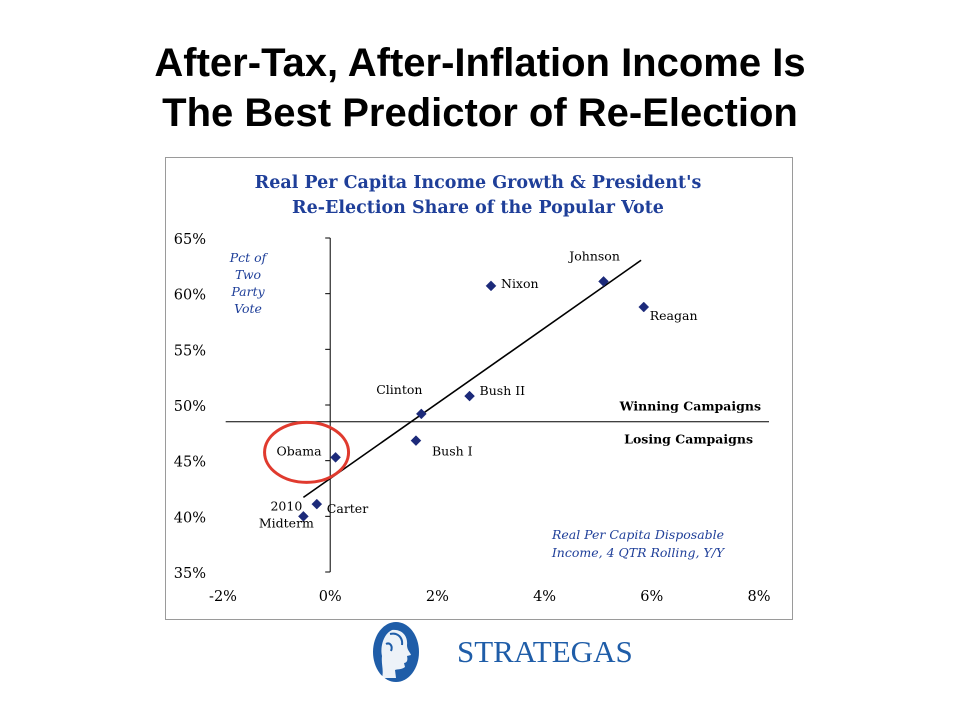  I want to click on y-tick-label: 55%, so click(190, 351).